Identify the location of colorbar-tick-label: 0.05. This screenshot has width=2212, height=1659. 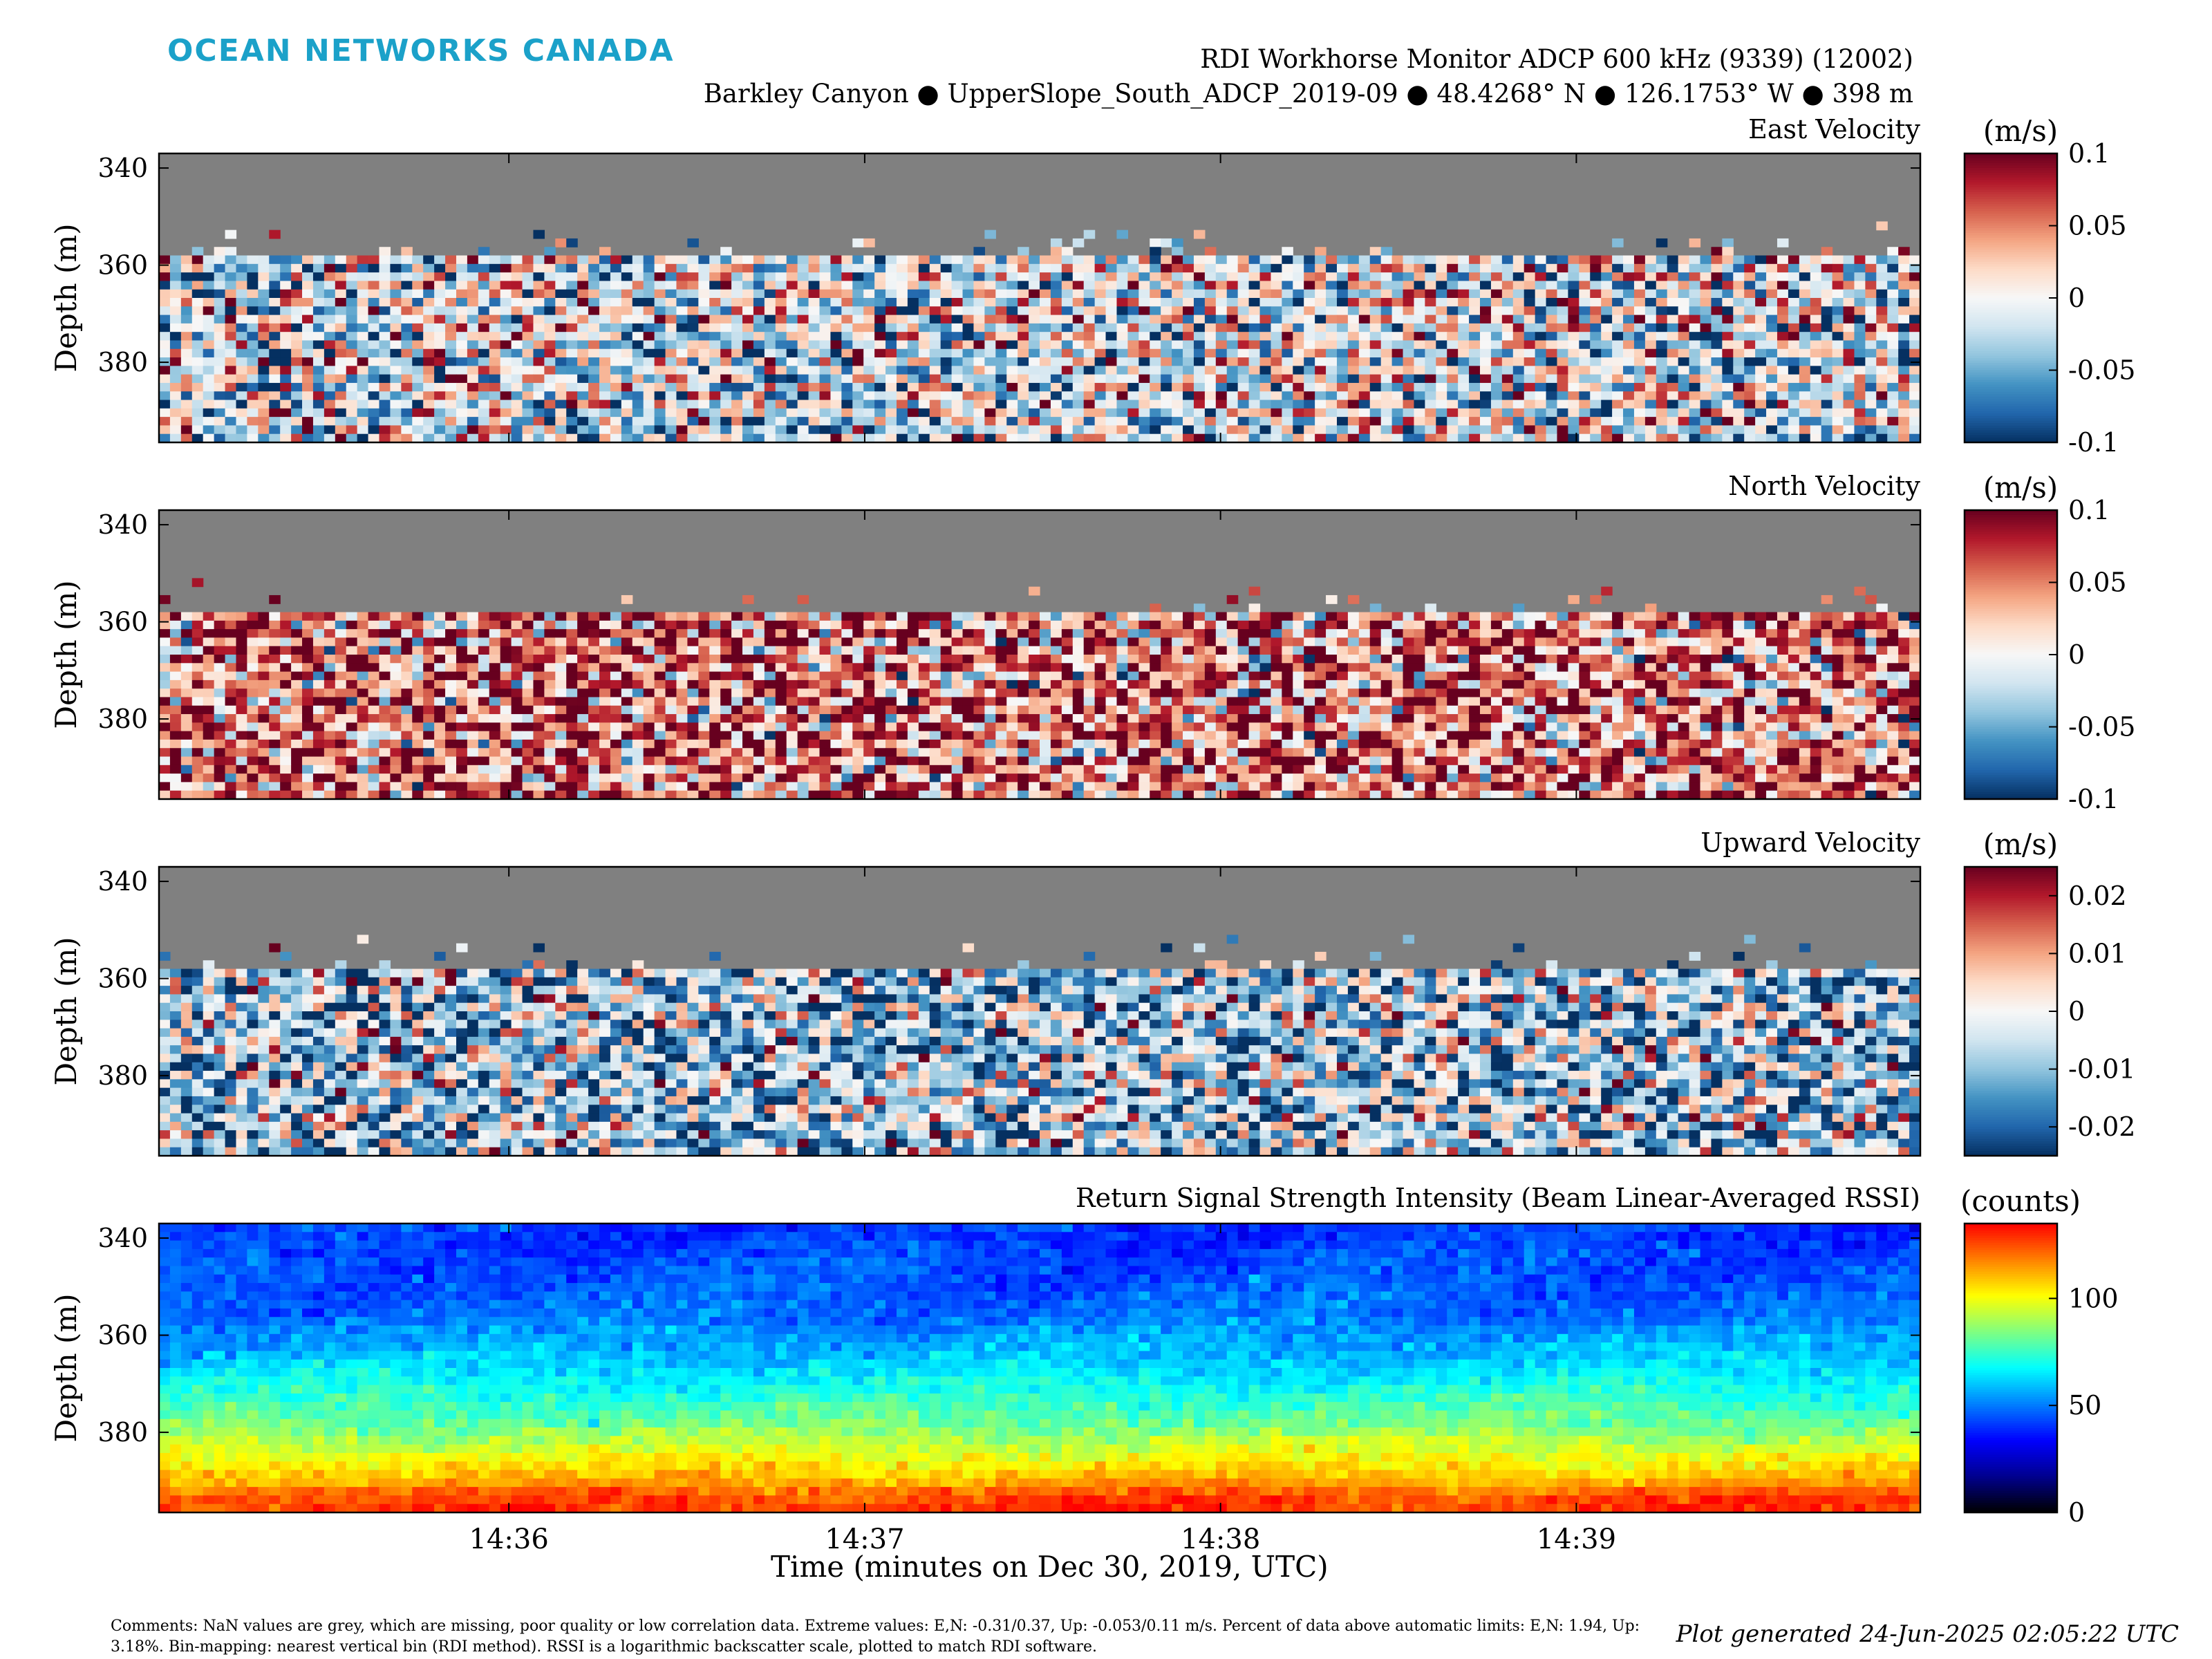
(2097, 583).